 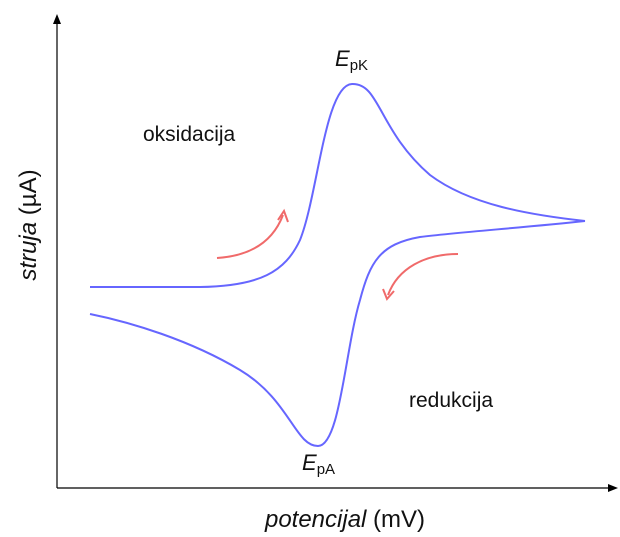 What do you see at coordinates (252, 233) in the screenshot?
I see `arrow-up-right-icon` at bounding box center [252, 233].